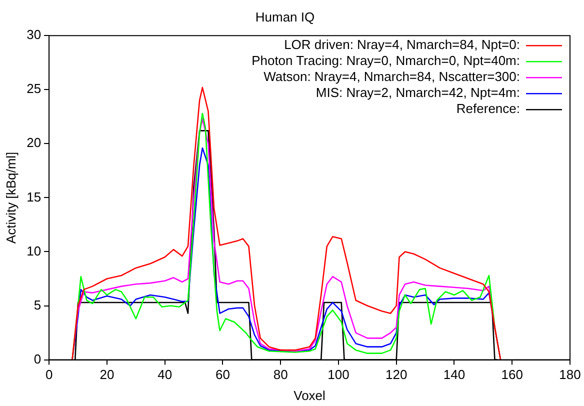 The image size is (584, 406). Describe the element at coordinates (454, 374) in the screenshot. I see `x-tick-label: 140` at that location.